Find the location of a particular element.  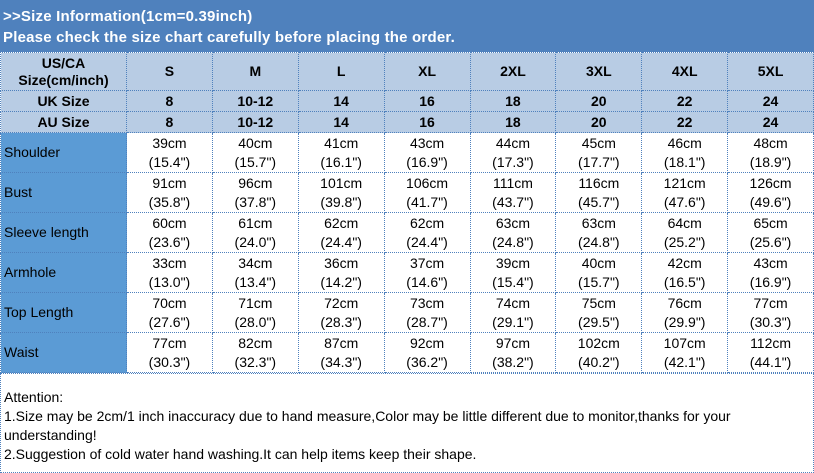

inch-value: (49.6") is located at coordinates (770, 201).